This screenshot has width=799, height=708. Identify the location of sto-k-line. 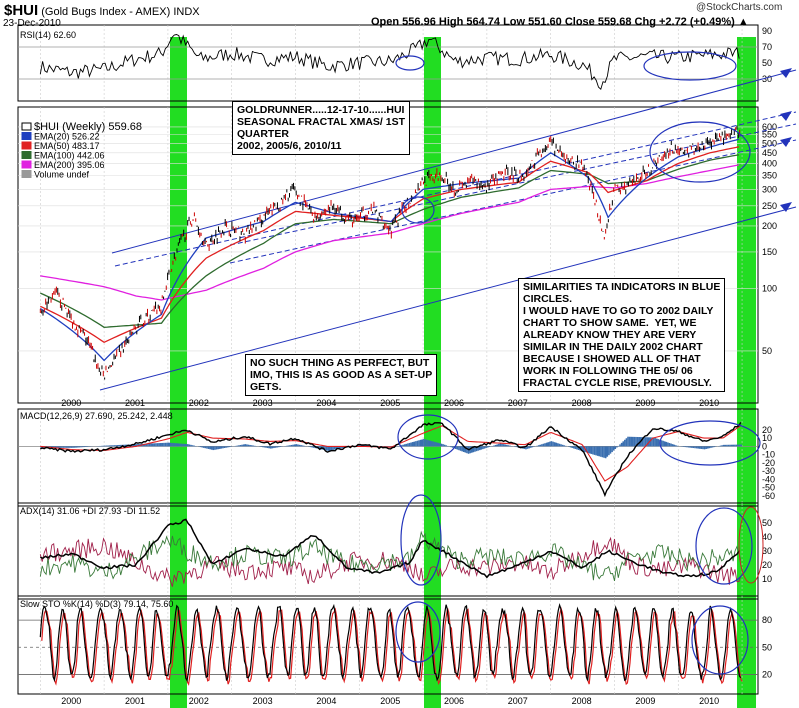
(390, 643).